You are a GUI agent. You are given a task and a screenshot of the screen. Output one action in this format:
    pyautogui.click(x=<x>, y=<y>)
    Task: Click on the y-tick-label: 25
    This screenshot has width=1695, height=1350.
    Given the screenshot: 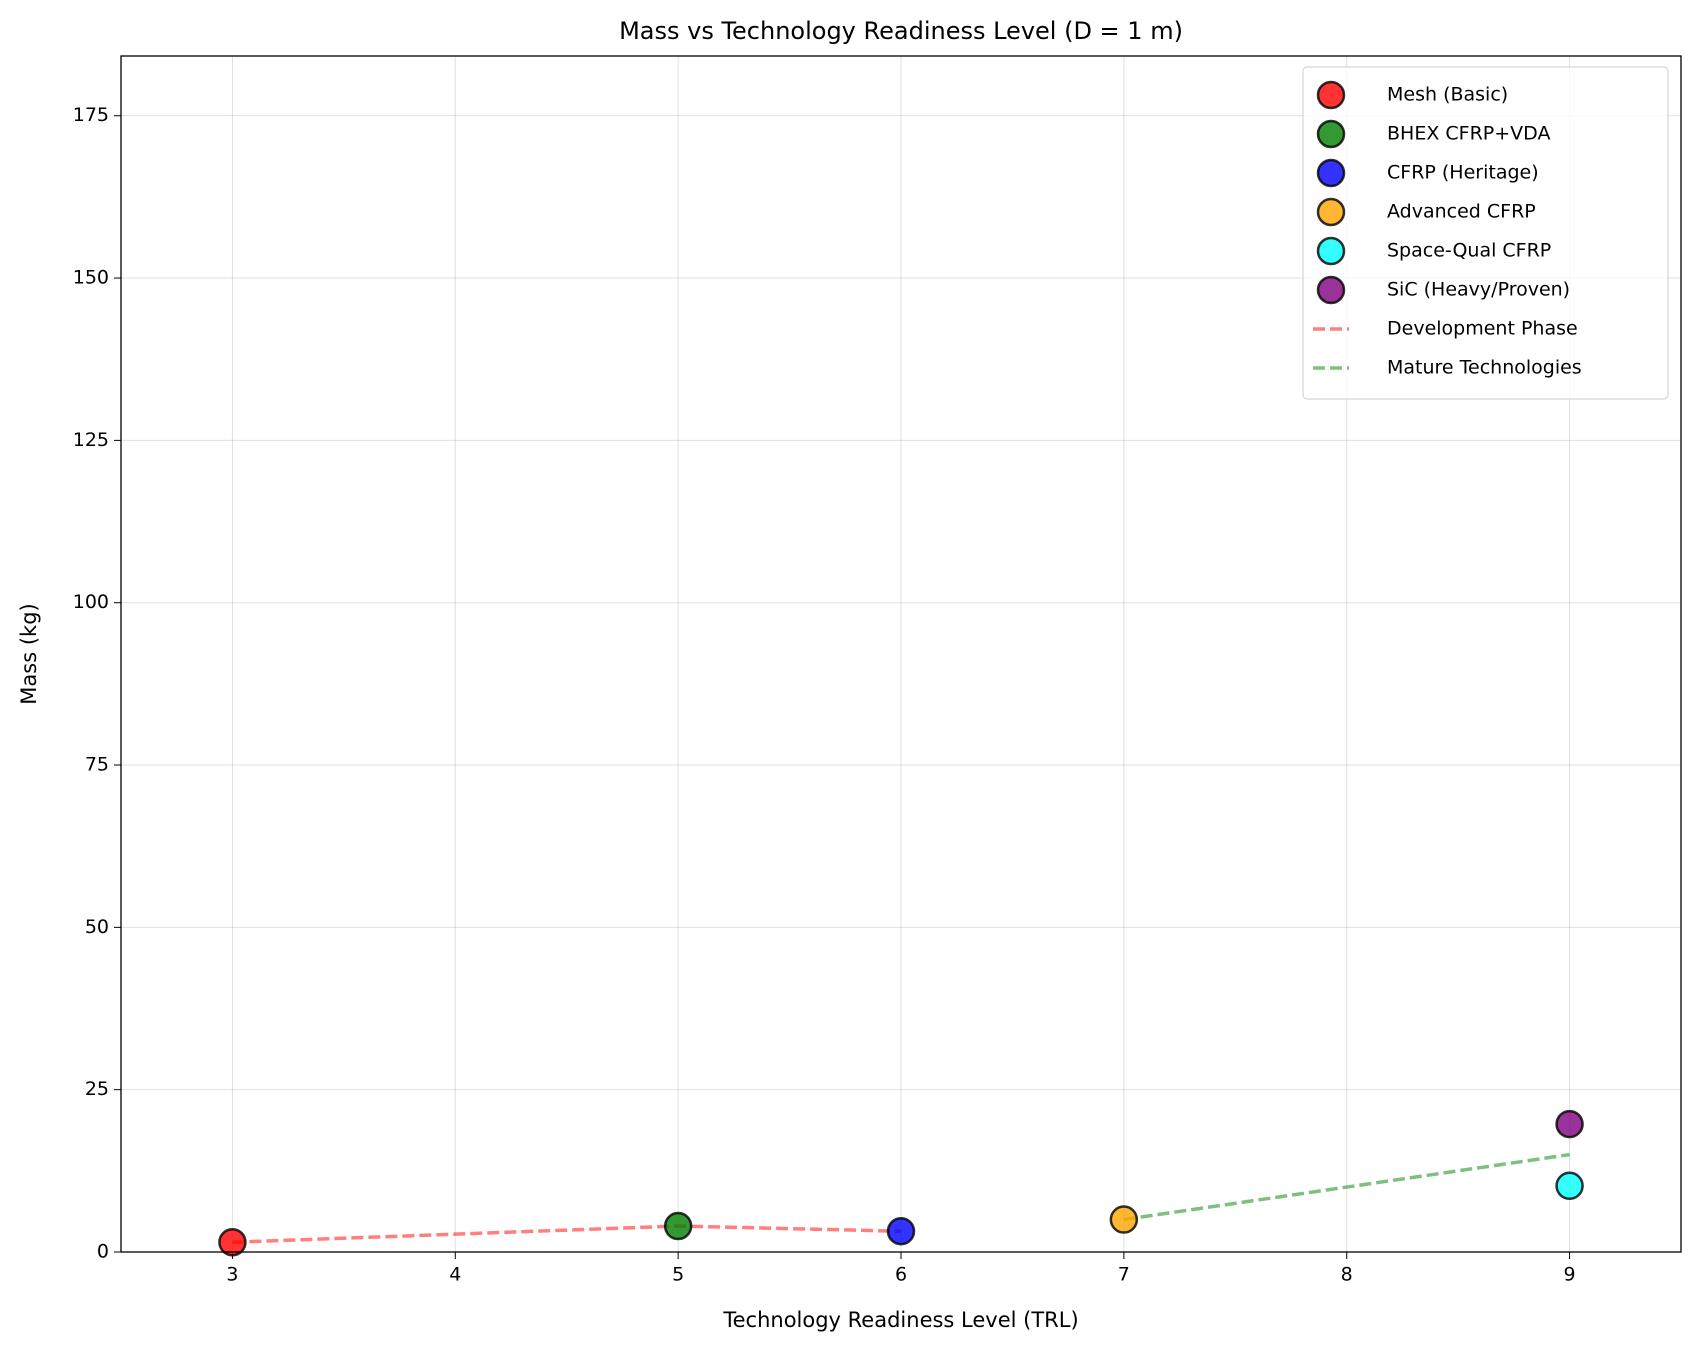 What is the action you would take?
    pyautogui.click(x=97, y=1089)
    